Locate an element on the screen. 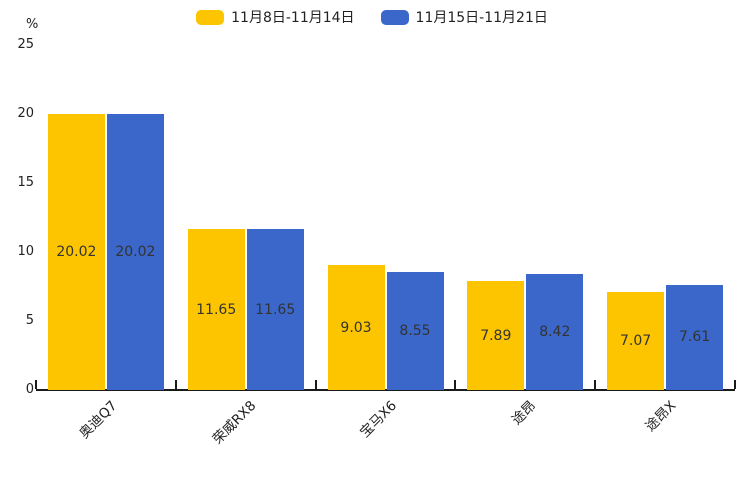  bar-series2-5: 7.61 is located at coordinates (695, 337).